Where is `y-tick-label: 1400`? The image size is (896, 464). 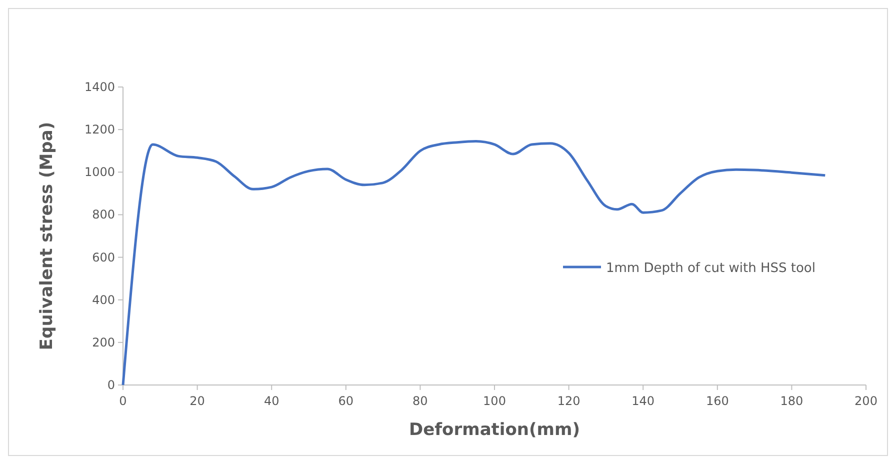 y-tick-label: 1400 is located at coordinates (99, 87).